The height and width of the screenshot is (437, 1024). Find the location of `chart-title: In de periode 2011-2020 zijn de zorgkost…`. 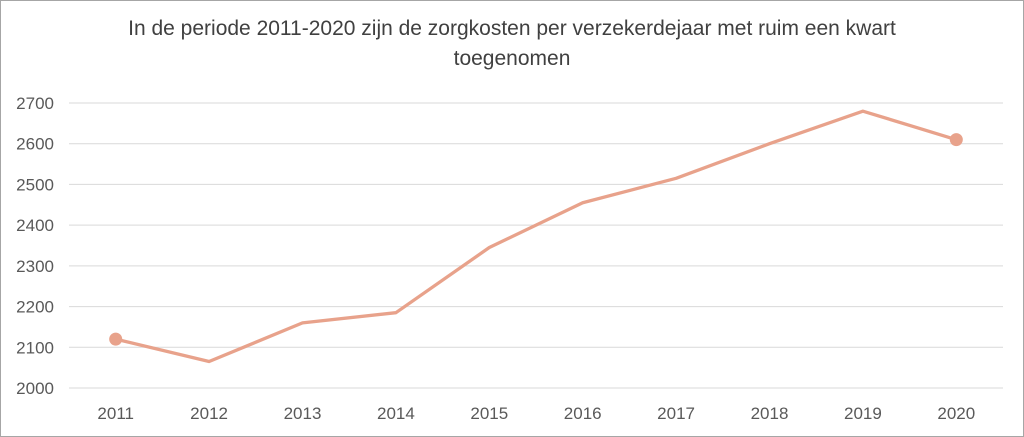

chart-title: In de periode 2011-2020 zijn de zorgkost… is located at coordinates (512, 43).